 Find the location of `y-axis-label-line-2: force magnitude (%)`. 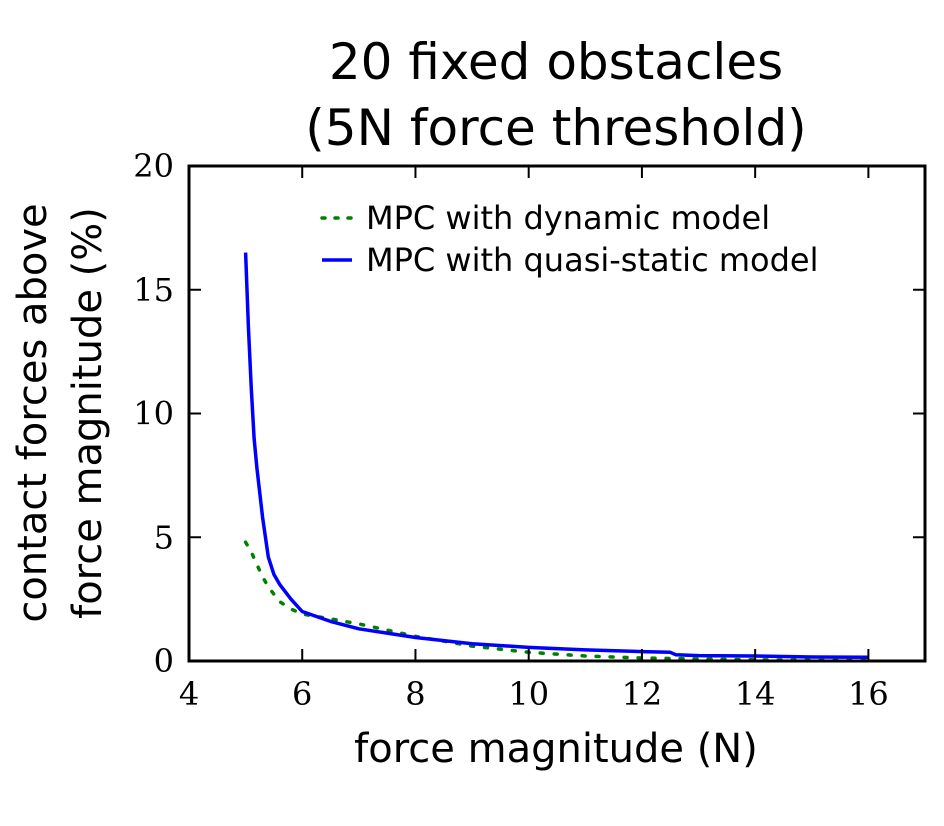

y-axis-label-line-2: force magnitude (%) is located at coordinates (88, 413).